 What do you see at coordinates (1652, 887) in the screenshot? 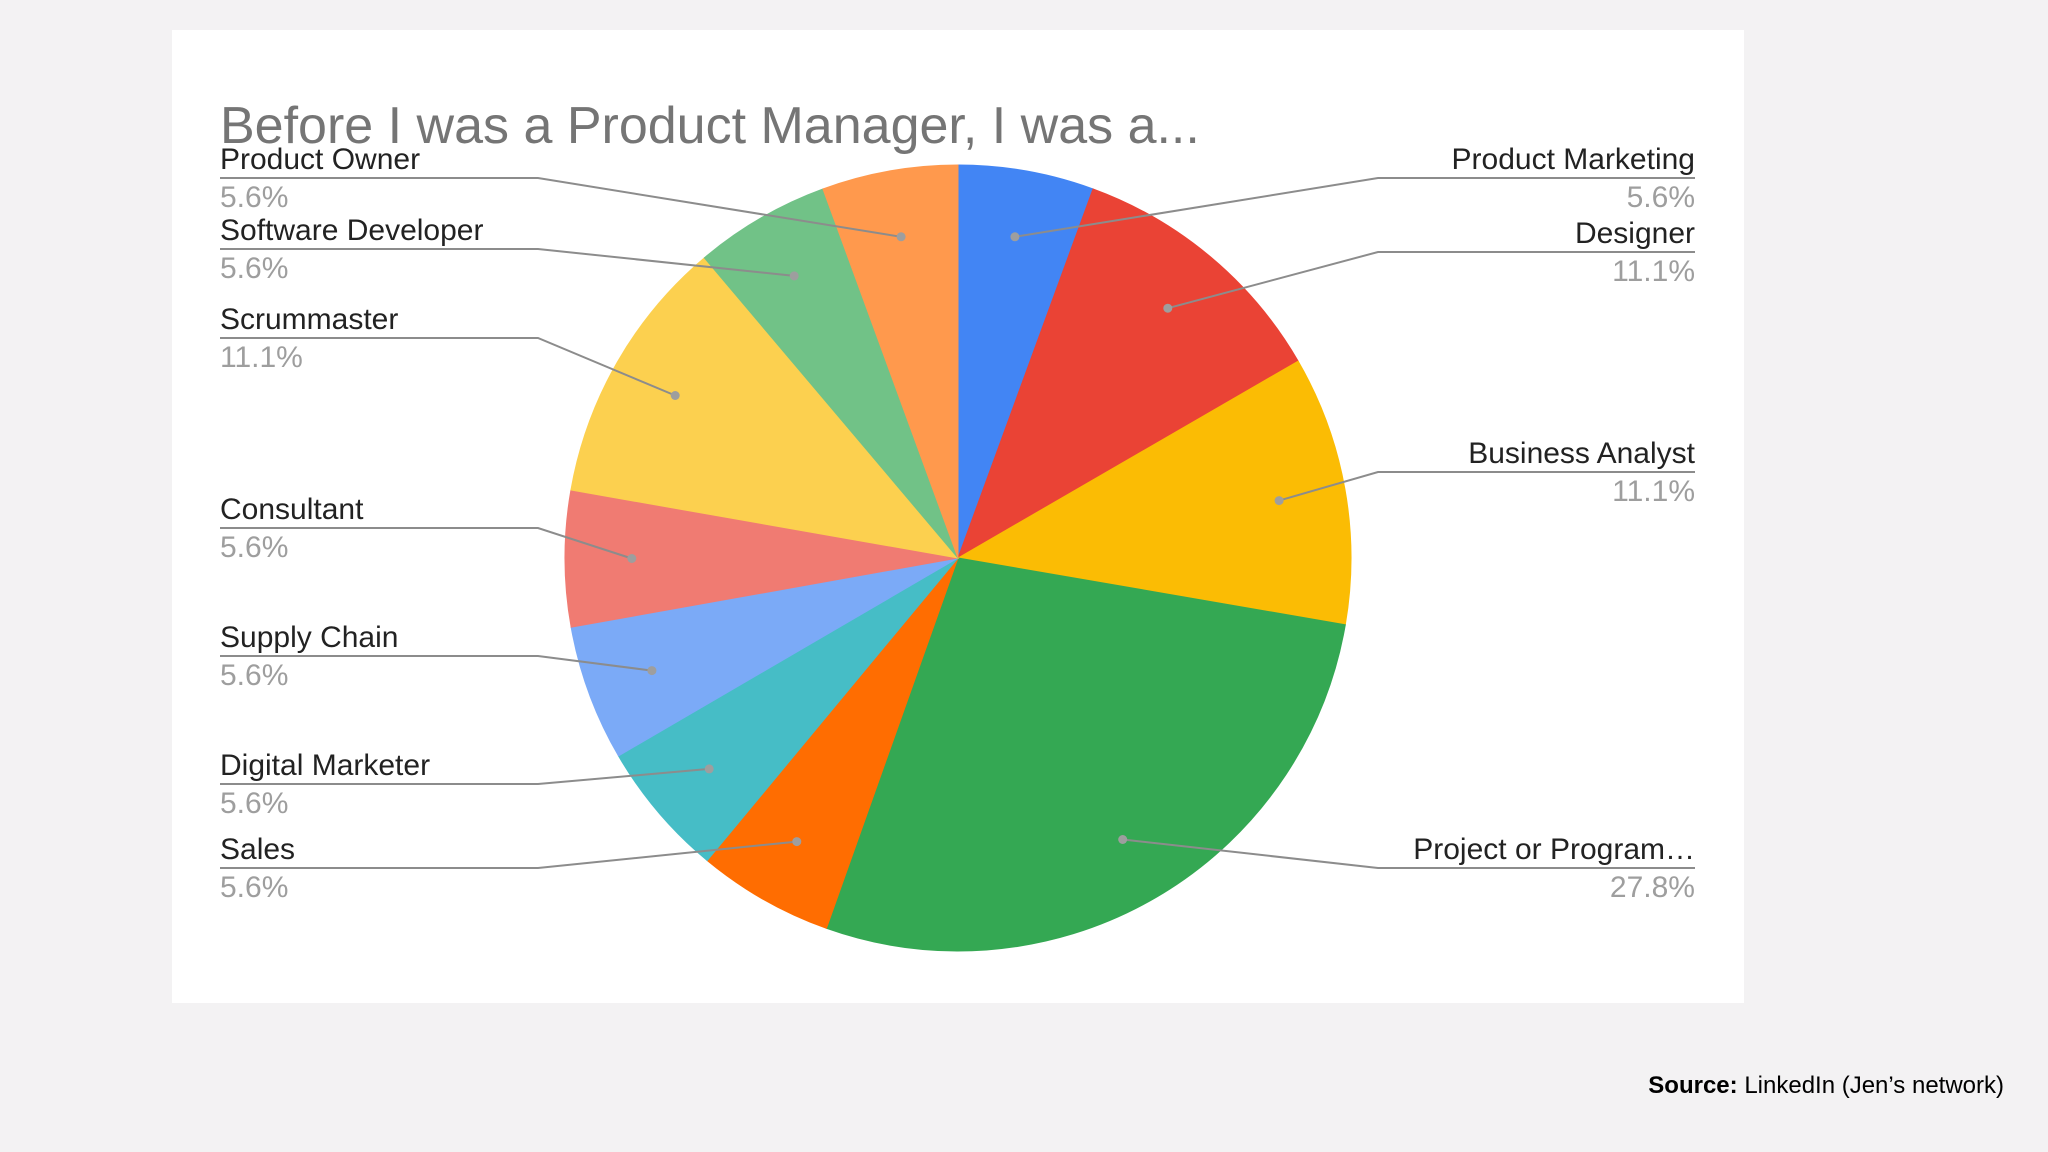
I see `slice-percent-project-or-program: 27.8%` at bounding box center [1652, 887].